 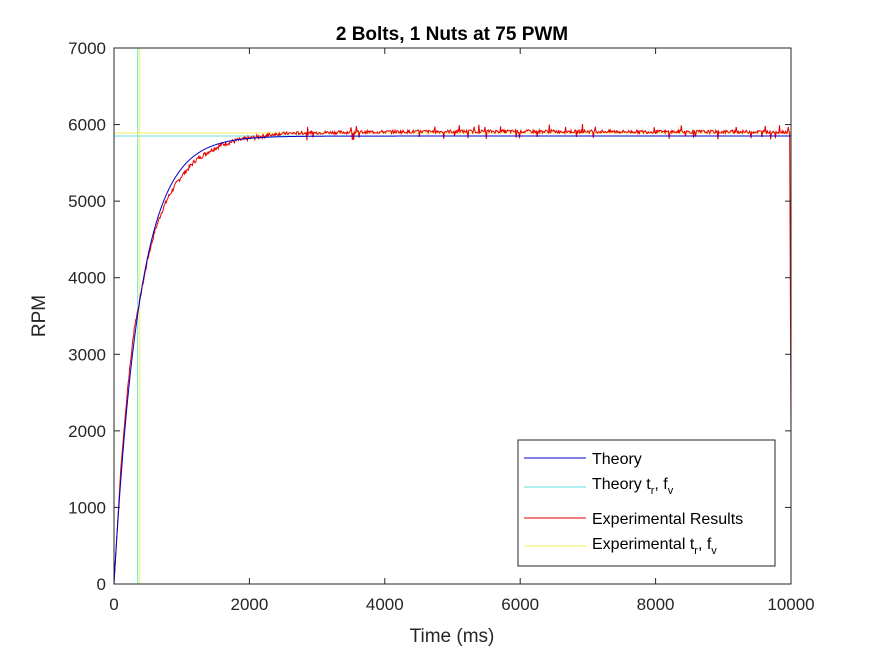 I want to click on y-tick-label: 0, so click(x=101, y=584).